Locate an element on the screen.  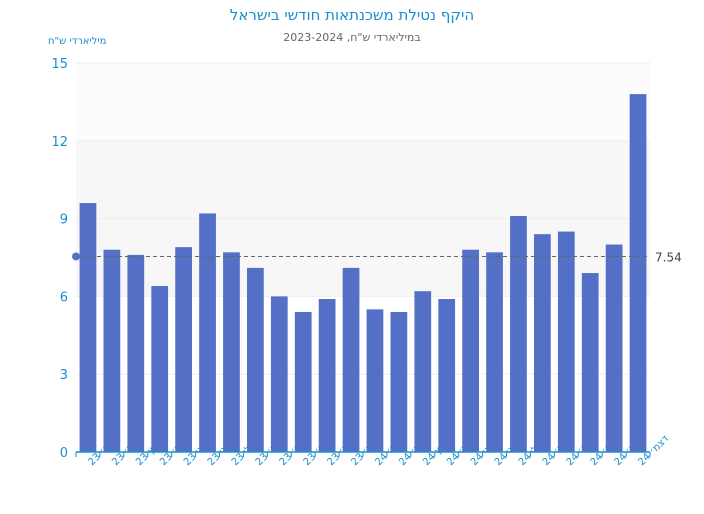
y-tick-label: 3 is located at coordinates (64, 375).